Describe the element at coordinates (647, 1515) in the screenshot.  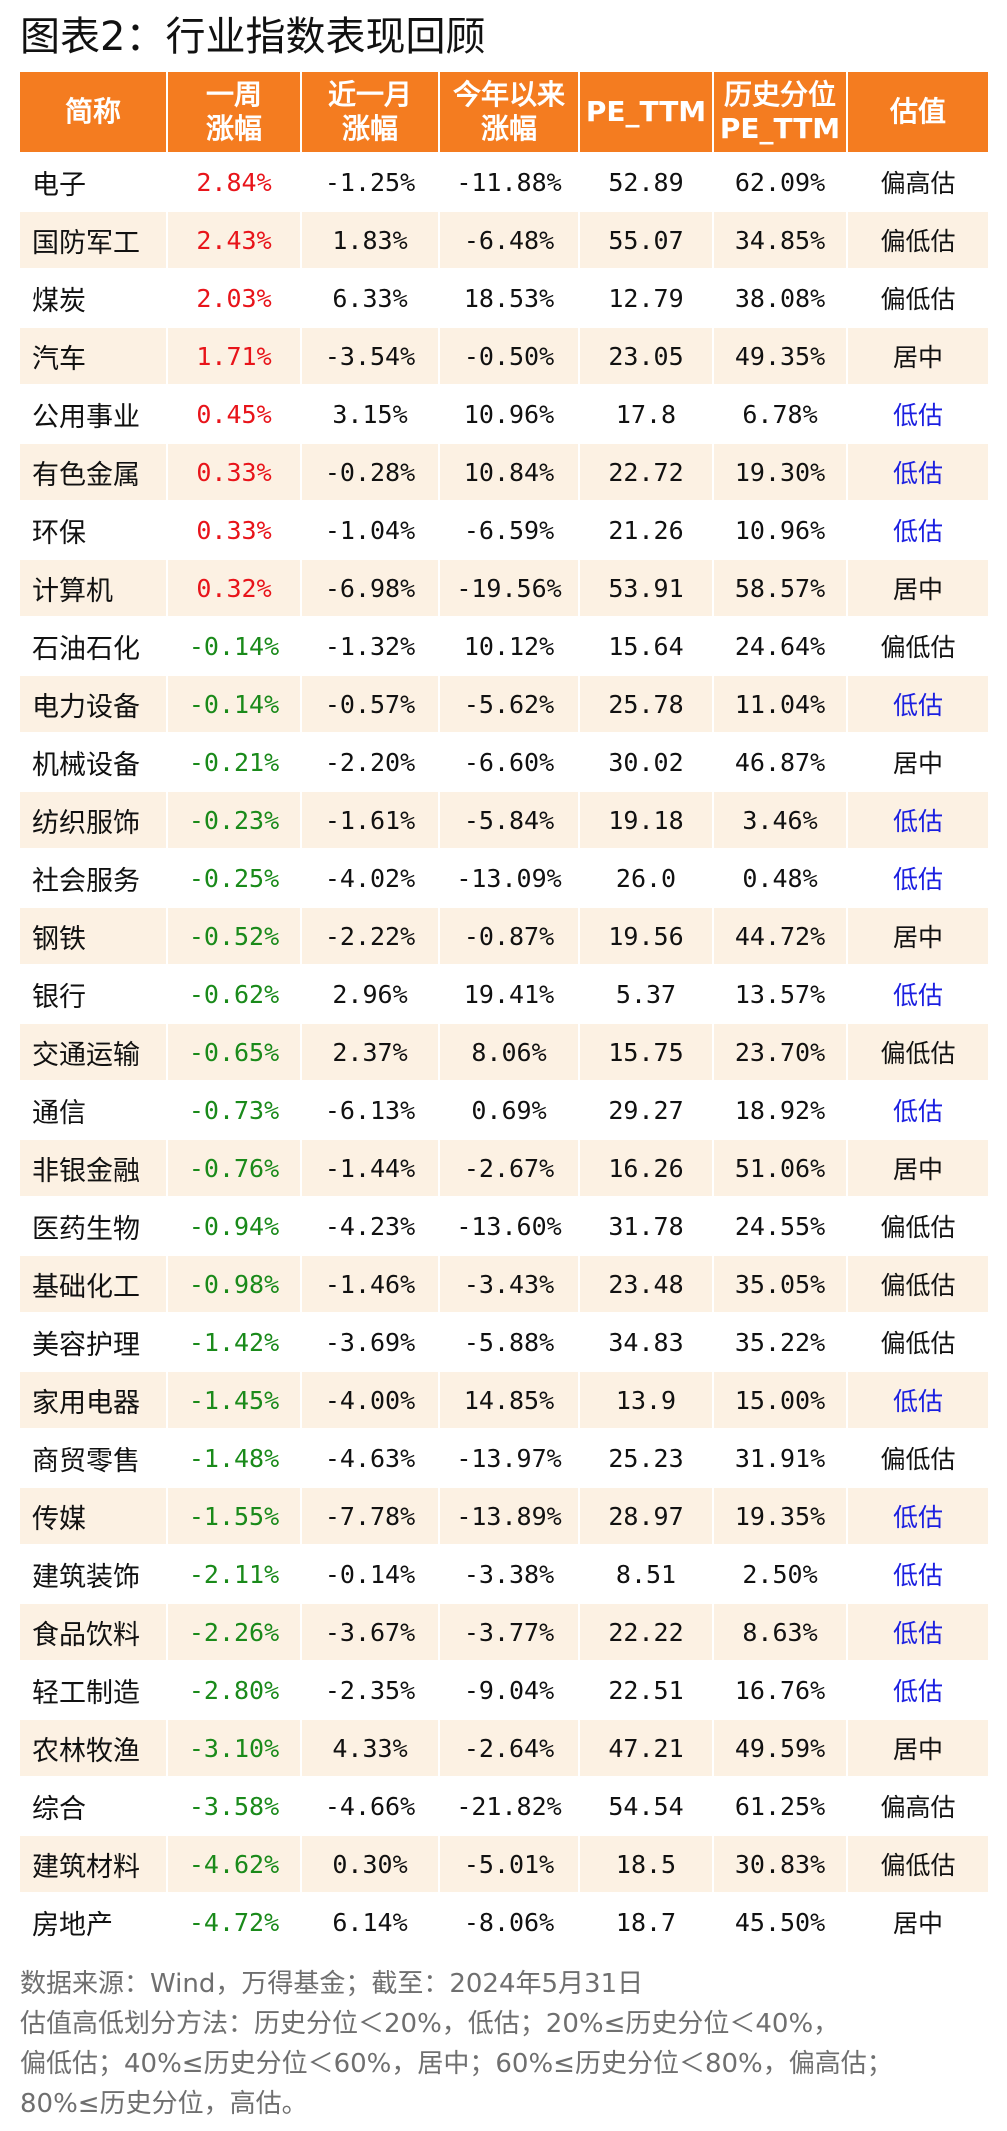
I see `pe-ttm-cell: 28.97` at that location.